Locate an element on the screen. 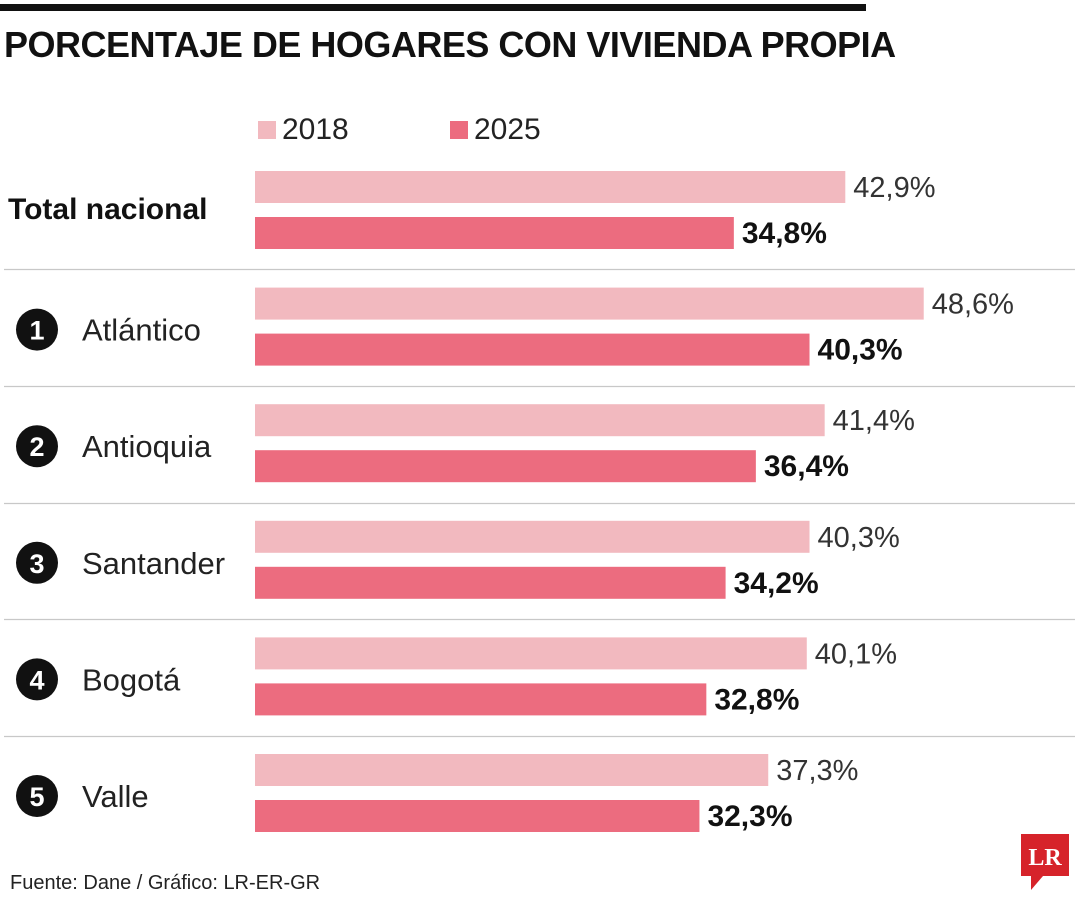 Image resolution: width=1080 pixels, height=900 pixels. legend-item-2018: 2018 is located at coordinates (303, 130).